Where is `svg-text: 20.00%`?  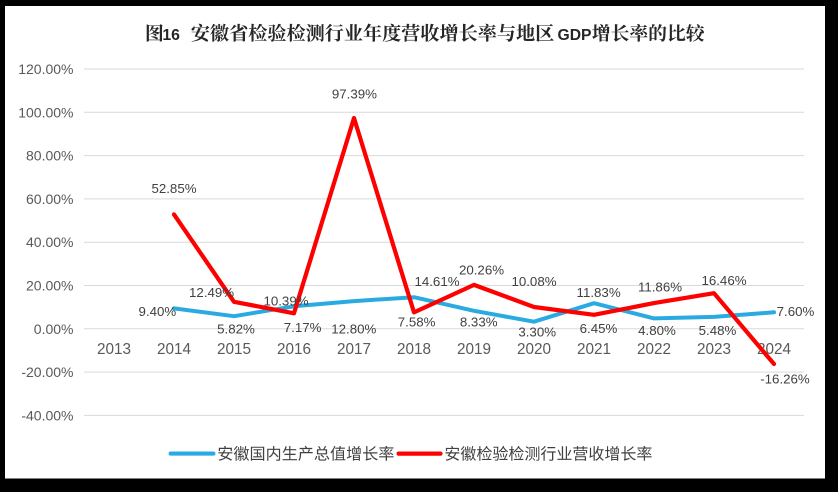
svg-text: 20.00% is located at coordinates (49, 286).